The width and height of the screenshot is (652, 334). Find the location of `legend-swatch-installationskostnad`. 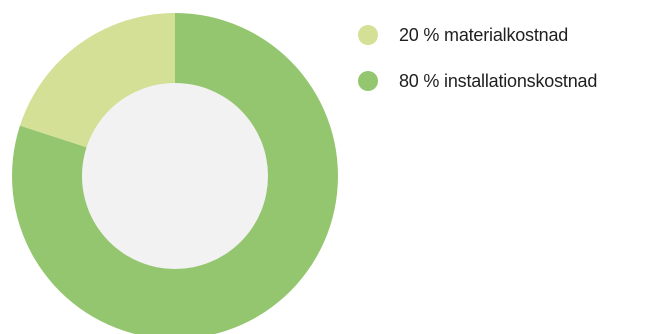

legend-swatch-installationskostnad is located at coordinates (368, 81).